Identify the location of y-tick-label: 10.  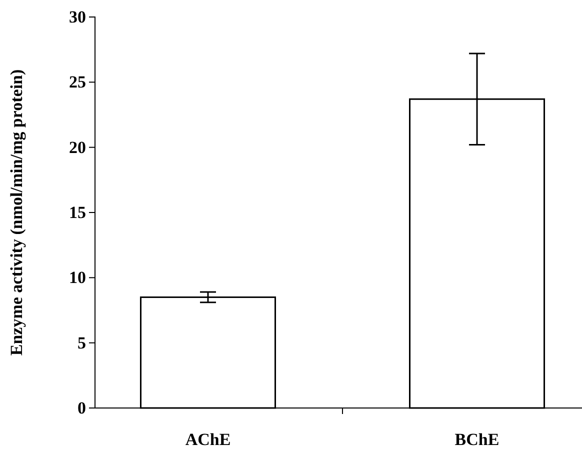
(77, 278).